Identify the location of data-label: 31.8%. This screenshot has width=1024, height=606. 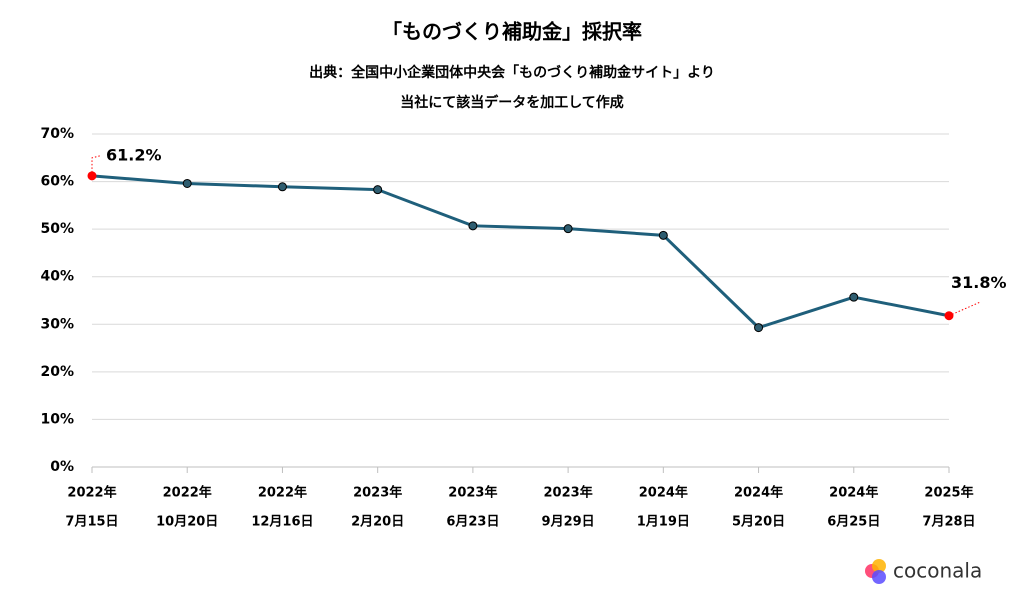
(979, 282).